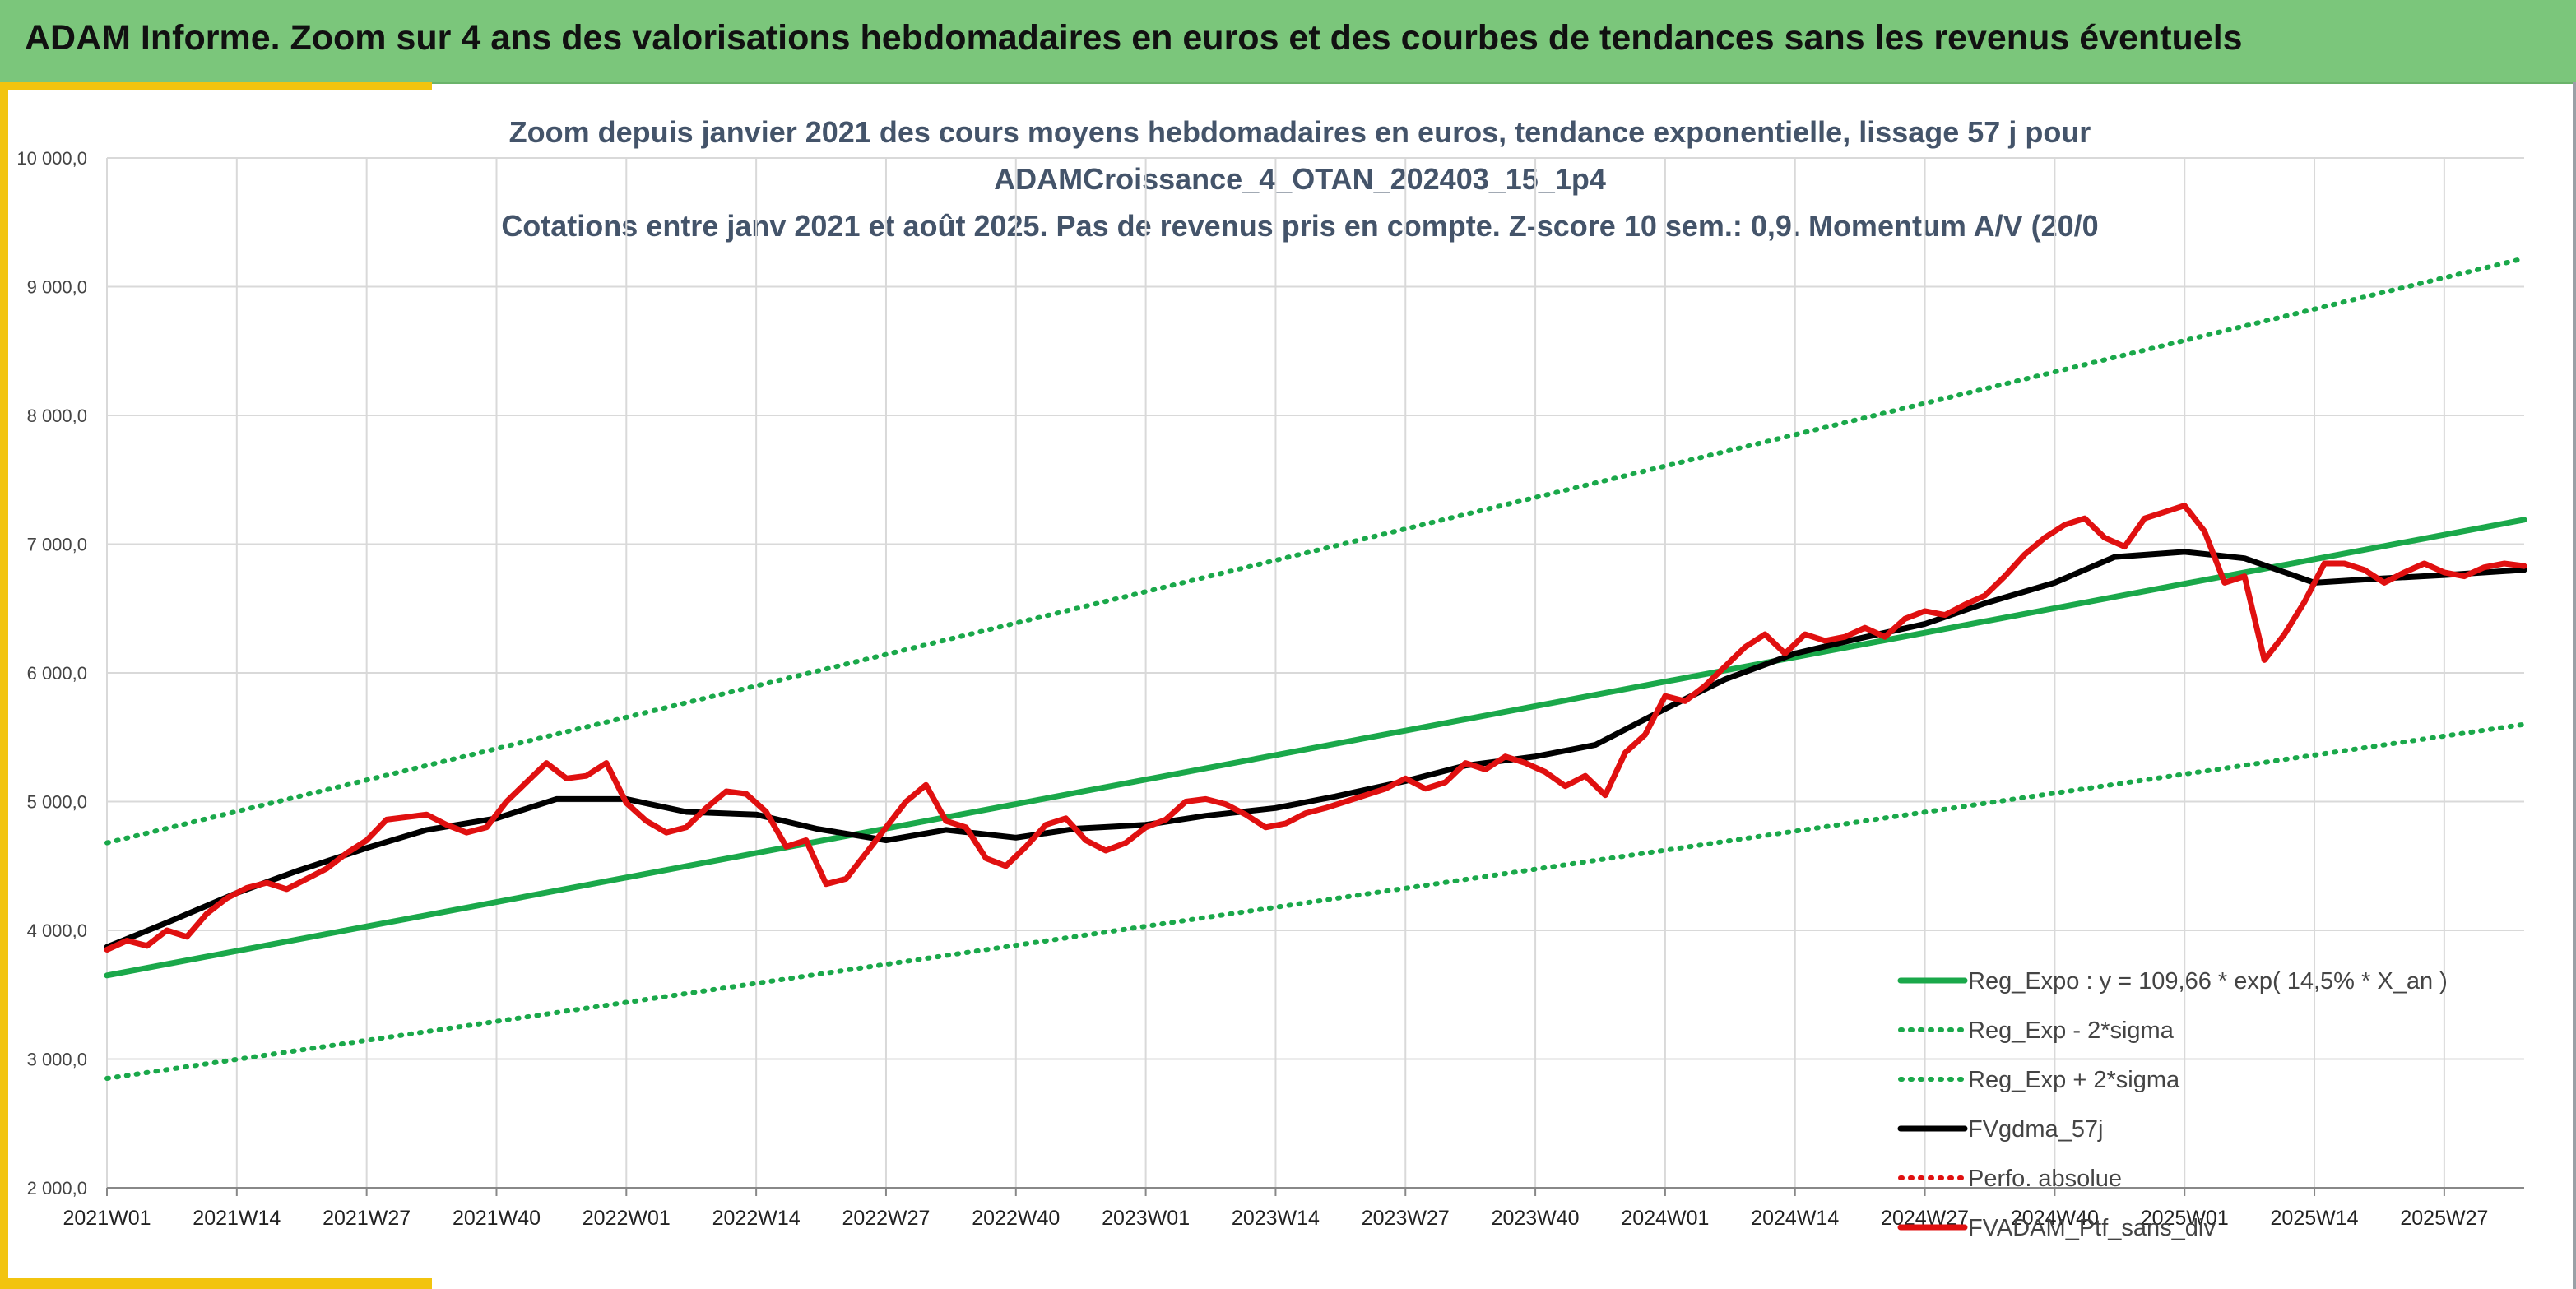 The image size is (2576, 1289). What do you see at coordinates (4, 685) in the screenshot?
I see `accent-stripe-left` at bounding box center [4, 685].